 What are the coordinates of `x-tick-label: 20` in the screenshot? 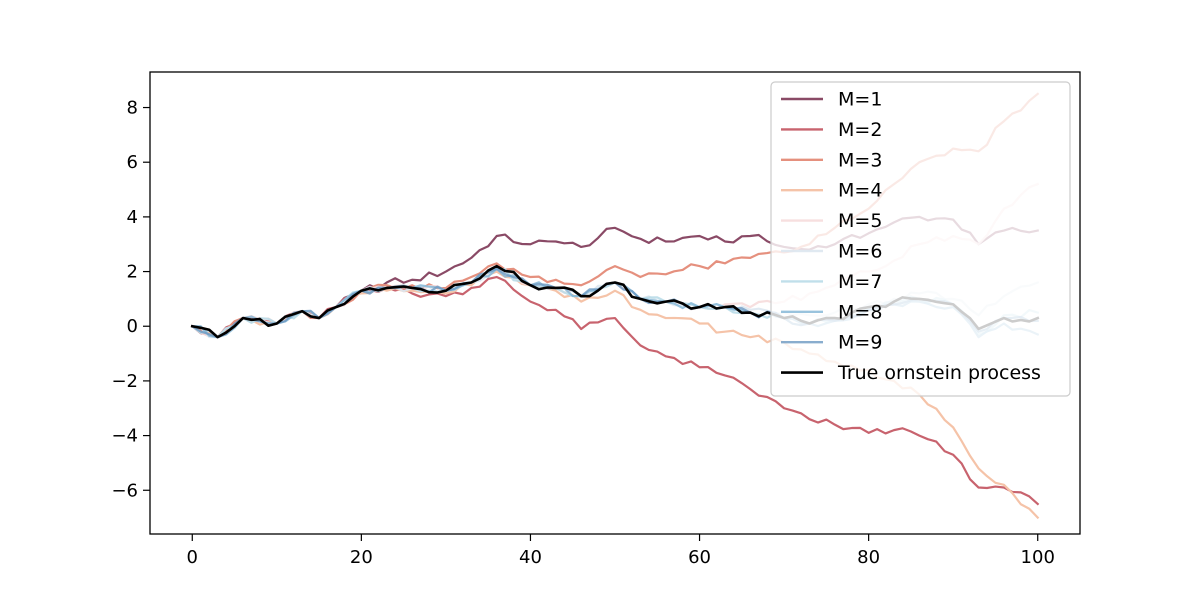 It's located at (361, 557).